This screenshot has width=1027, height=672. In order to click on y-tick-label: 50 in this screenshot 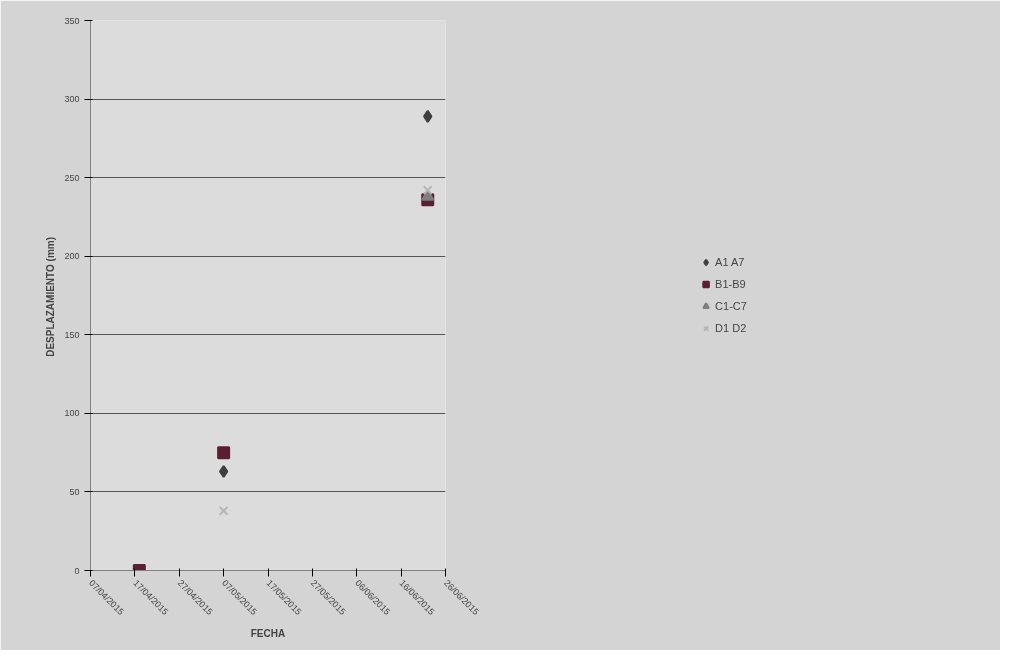, I will do `click(74, 491)`.